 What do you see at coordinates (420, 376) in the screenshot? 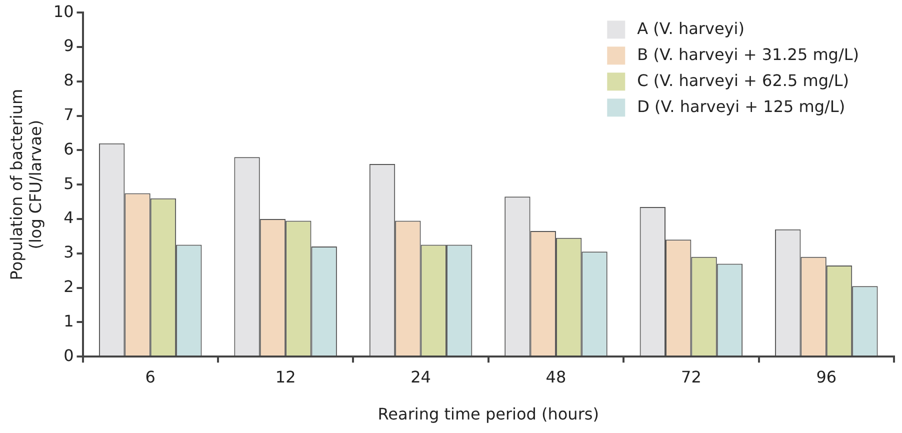
I see `x-tick-label: 24` at bounding box center [420, 376].